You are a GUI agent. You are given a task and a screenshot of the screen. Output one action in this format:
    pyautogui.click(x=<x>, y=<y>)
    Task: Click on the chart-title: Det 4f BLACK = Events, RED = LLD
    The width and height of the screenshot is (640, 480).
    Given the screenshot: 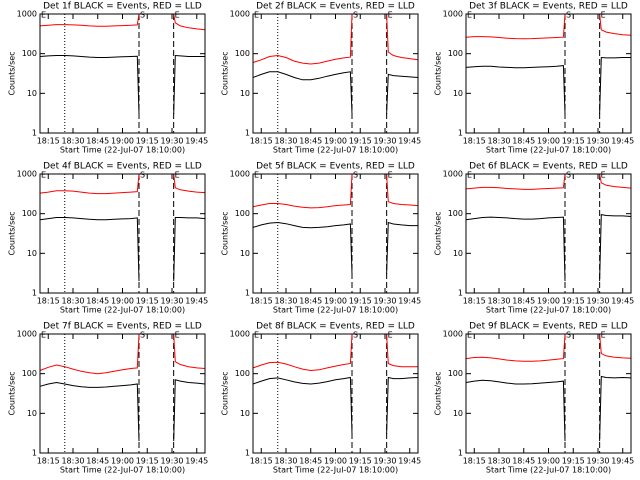 What is the action you would take?
    pyautogui.click(x=122, y=167)
    